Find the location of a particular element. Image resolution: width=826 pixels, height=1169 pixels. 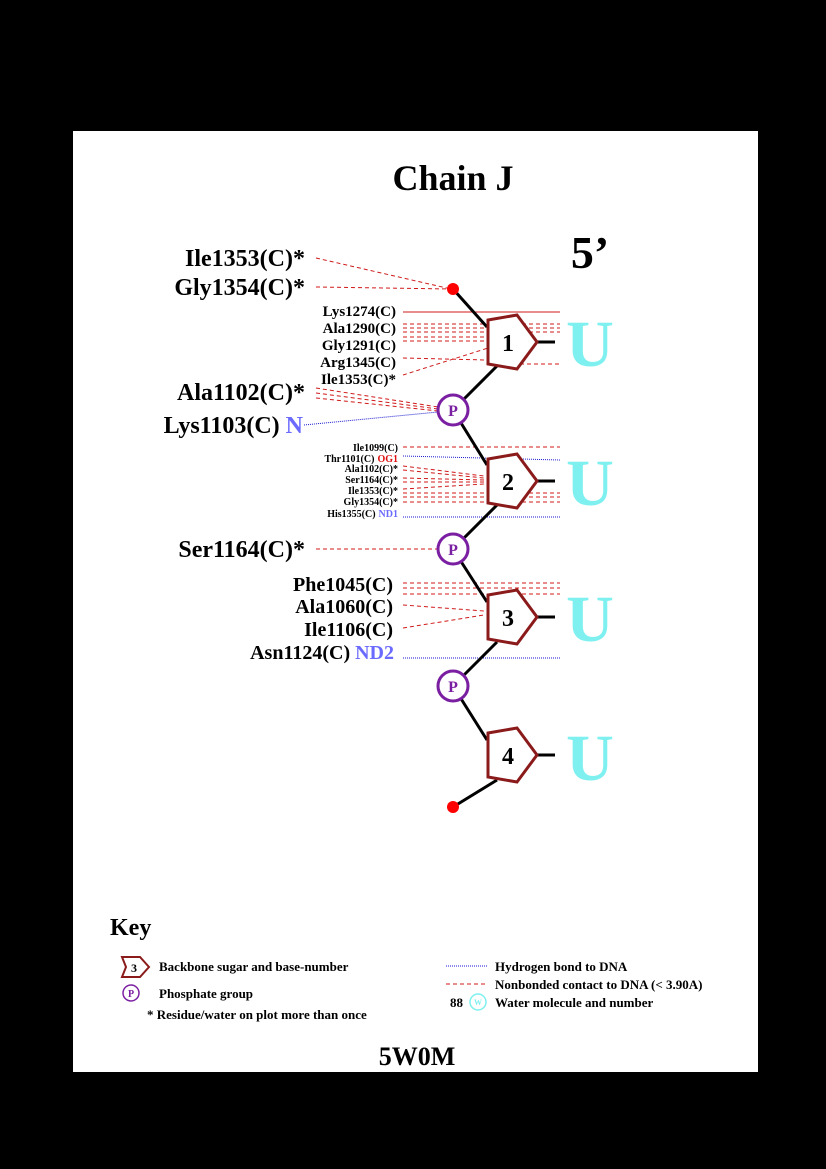

residue-label: Arg1345(C) is located at coordinates (358, 363).